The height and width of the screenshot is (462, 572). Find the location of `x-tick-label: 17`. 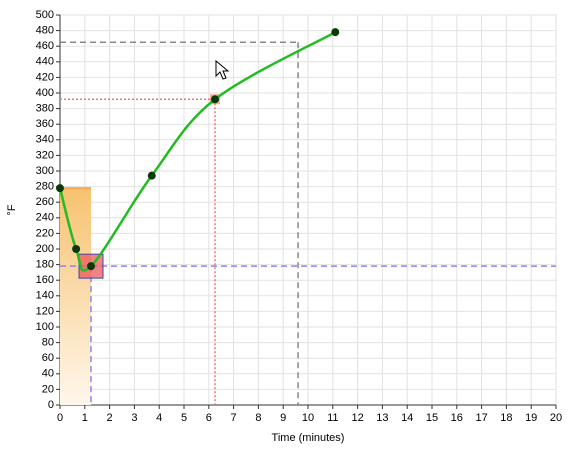

x-tick-label: 17 is located at coordinates (481, 418).